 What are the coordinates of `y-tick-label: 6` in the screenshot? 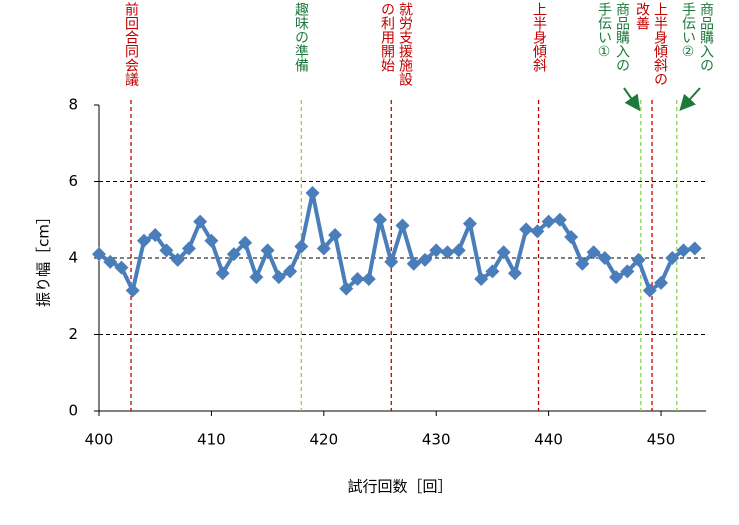 It's located at (73, 181).